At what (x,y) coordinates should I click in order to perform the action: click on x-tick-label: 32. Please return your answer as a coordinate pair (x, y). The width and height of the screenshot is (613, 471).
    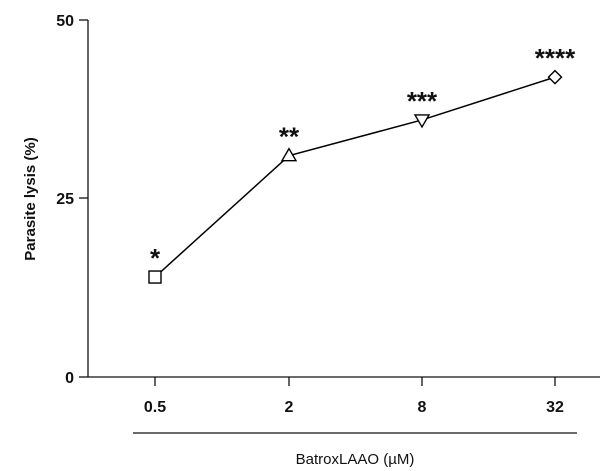
    Looking at the image, I should click on (555, 407).